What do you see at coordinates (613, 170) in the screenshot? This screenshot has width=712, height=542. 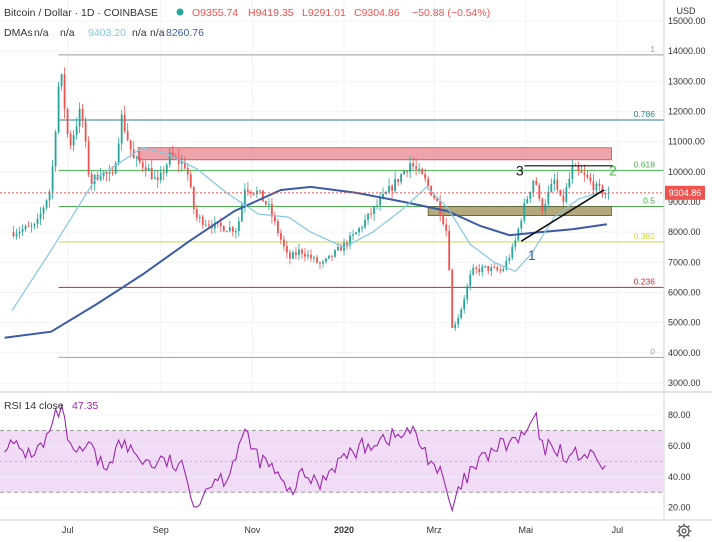 I see `annotation-label: 2` at bounding box center [613, 170].